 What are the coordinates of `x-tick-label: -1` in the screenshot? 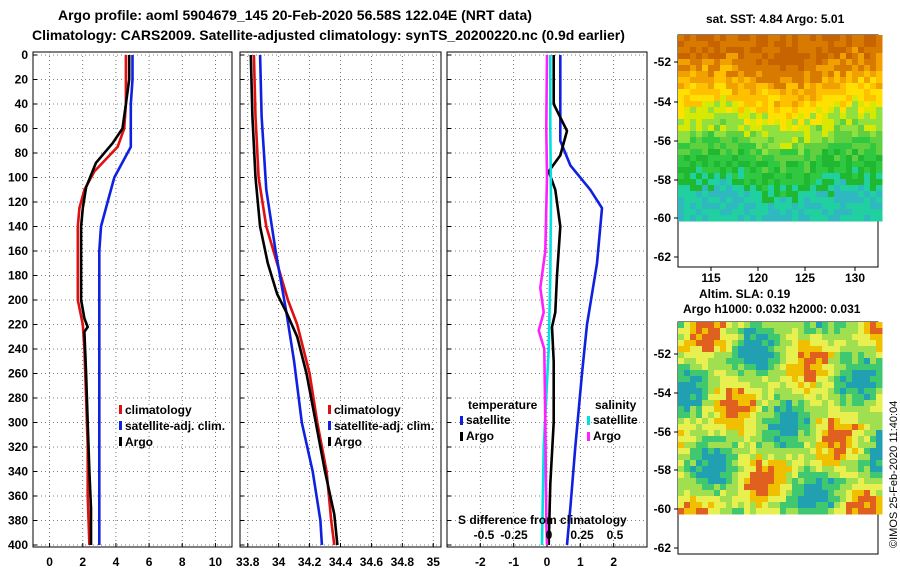 It's located at (513, 562).